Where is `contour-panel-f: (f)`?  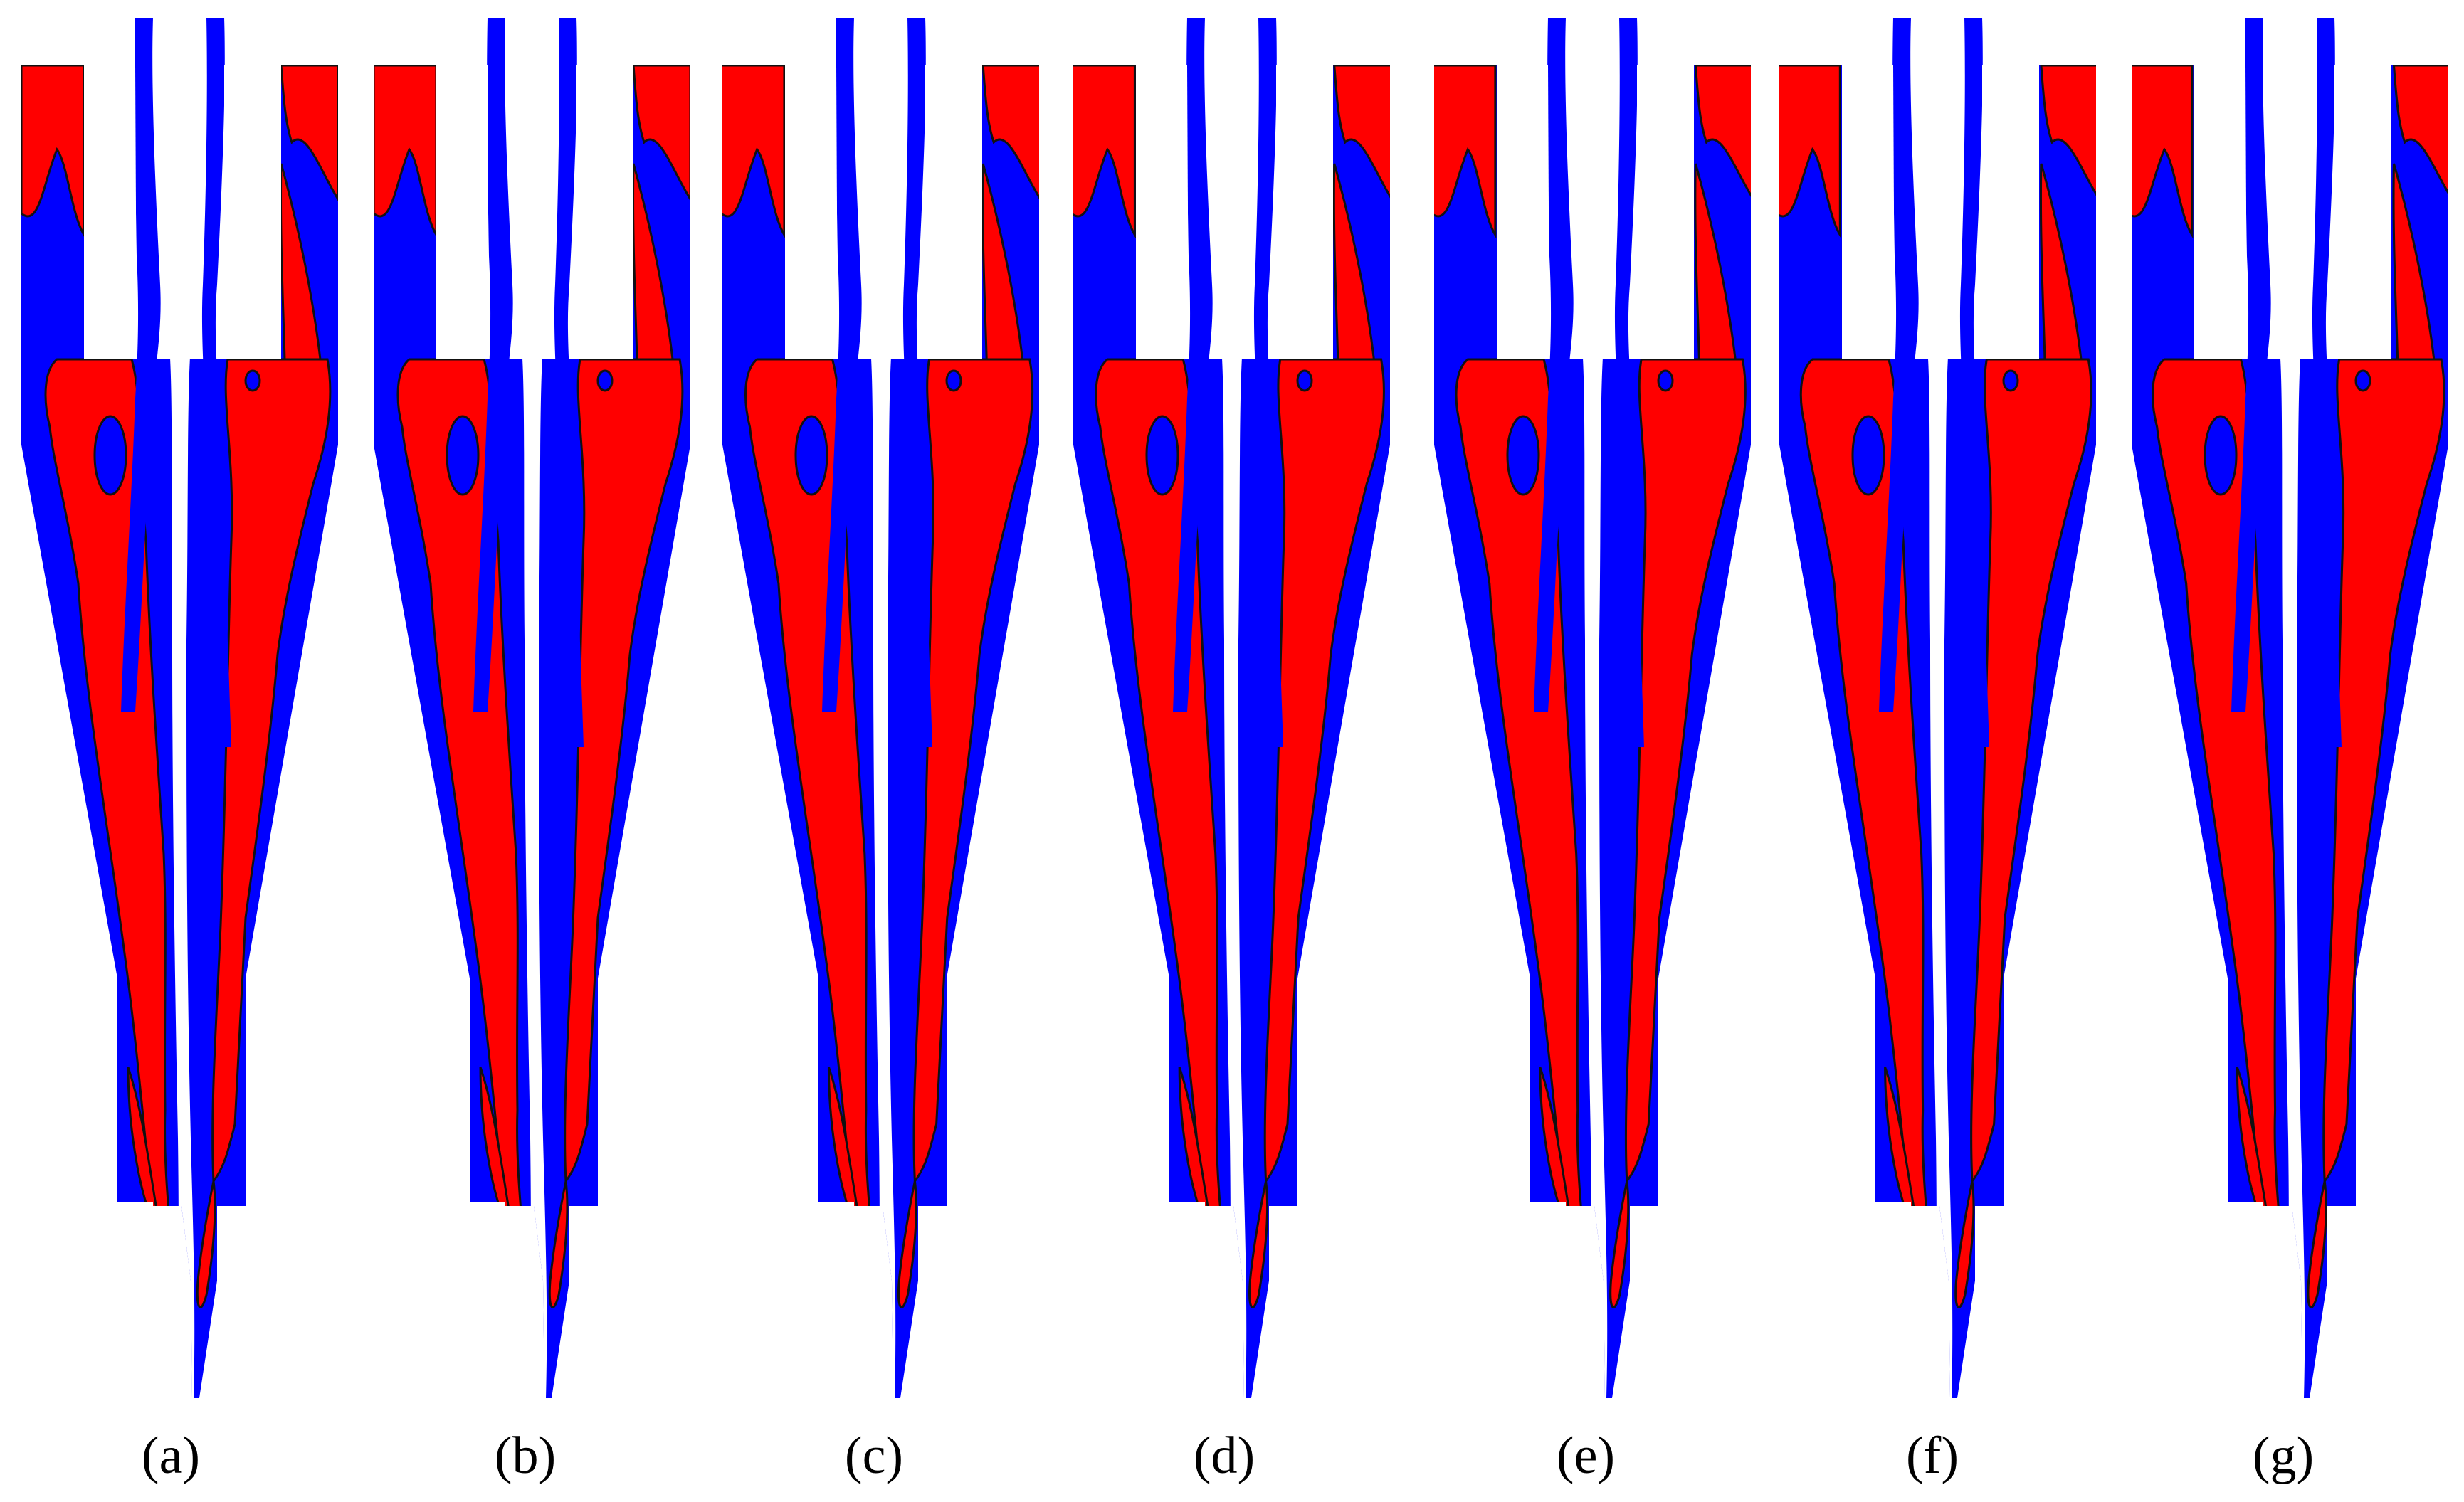
contour-panel-f: (f) is located at coordinates (1938, 751).